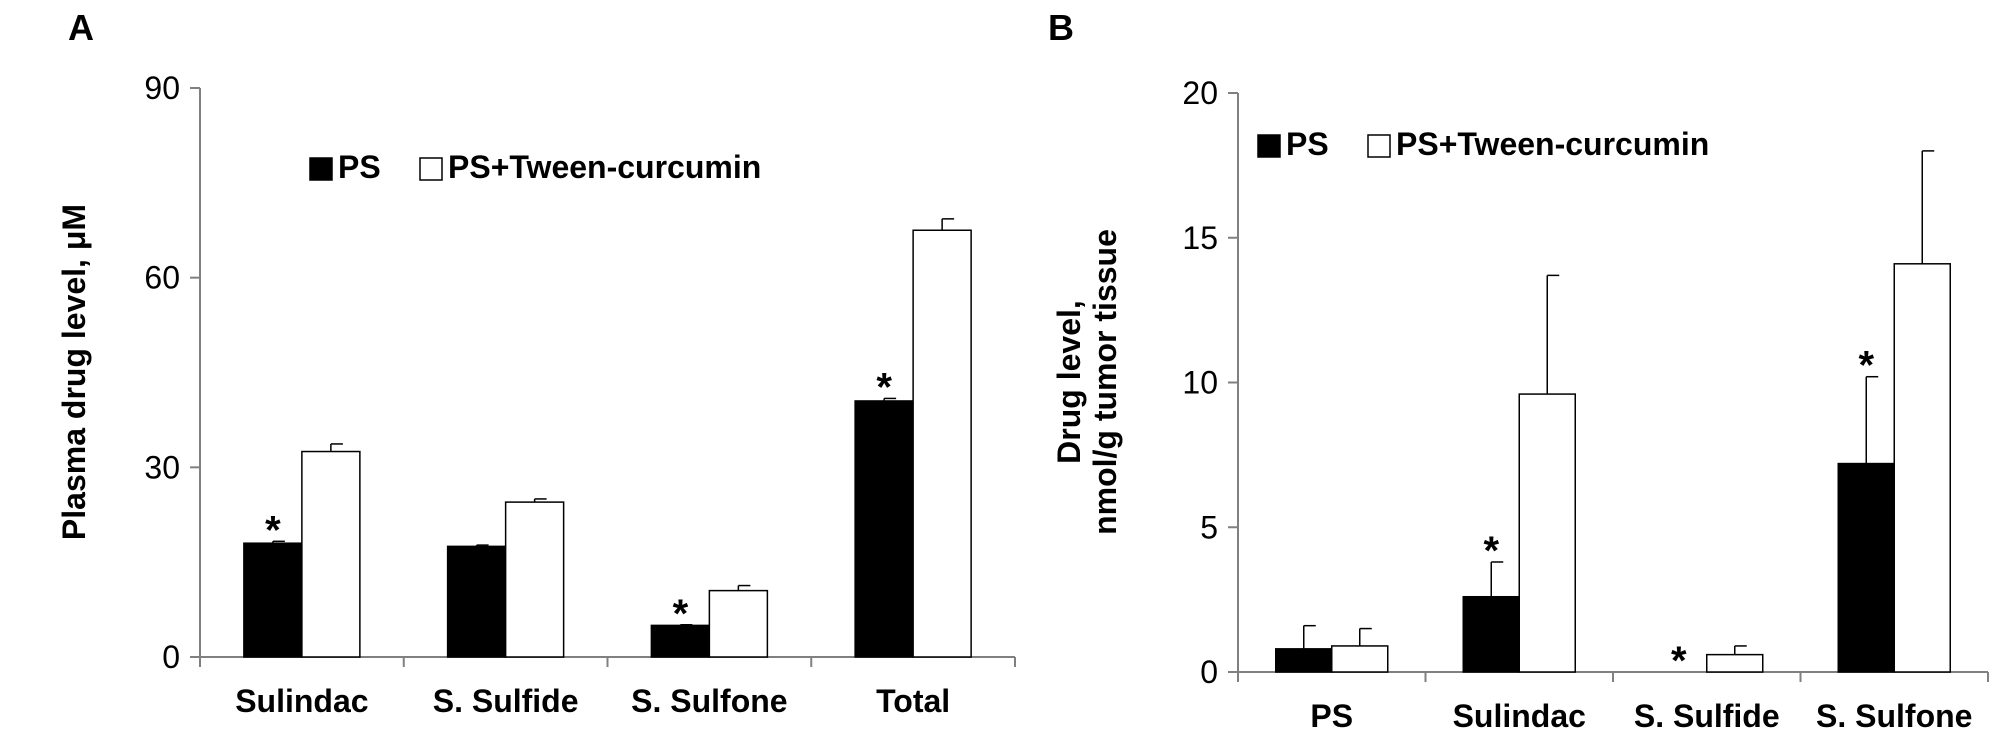 The width and height of the screenshot is (2008, 750). What do you see at coordinates (1200, 93) in the screenshot?
I see `y-tick-label: 20` at bounding box center [1200, 93].